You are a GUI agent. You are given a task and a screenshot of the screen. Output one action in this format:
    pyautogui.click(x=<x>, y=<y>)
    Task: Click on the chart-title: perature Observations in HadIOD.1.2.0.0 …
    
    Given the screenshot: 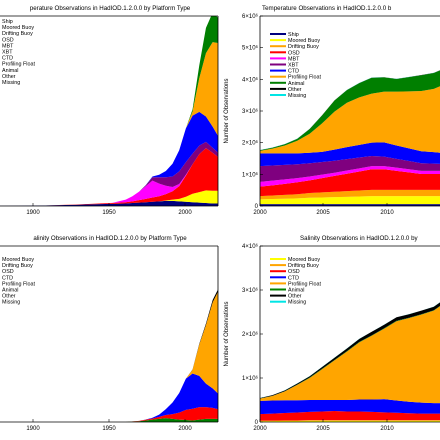 What is the action you would take?
    pyautogui.click(x=110, y=8)
    